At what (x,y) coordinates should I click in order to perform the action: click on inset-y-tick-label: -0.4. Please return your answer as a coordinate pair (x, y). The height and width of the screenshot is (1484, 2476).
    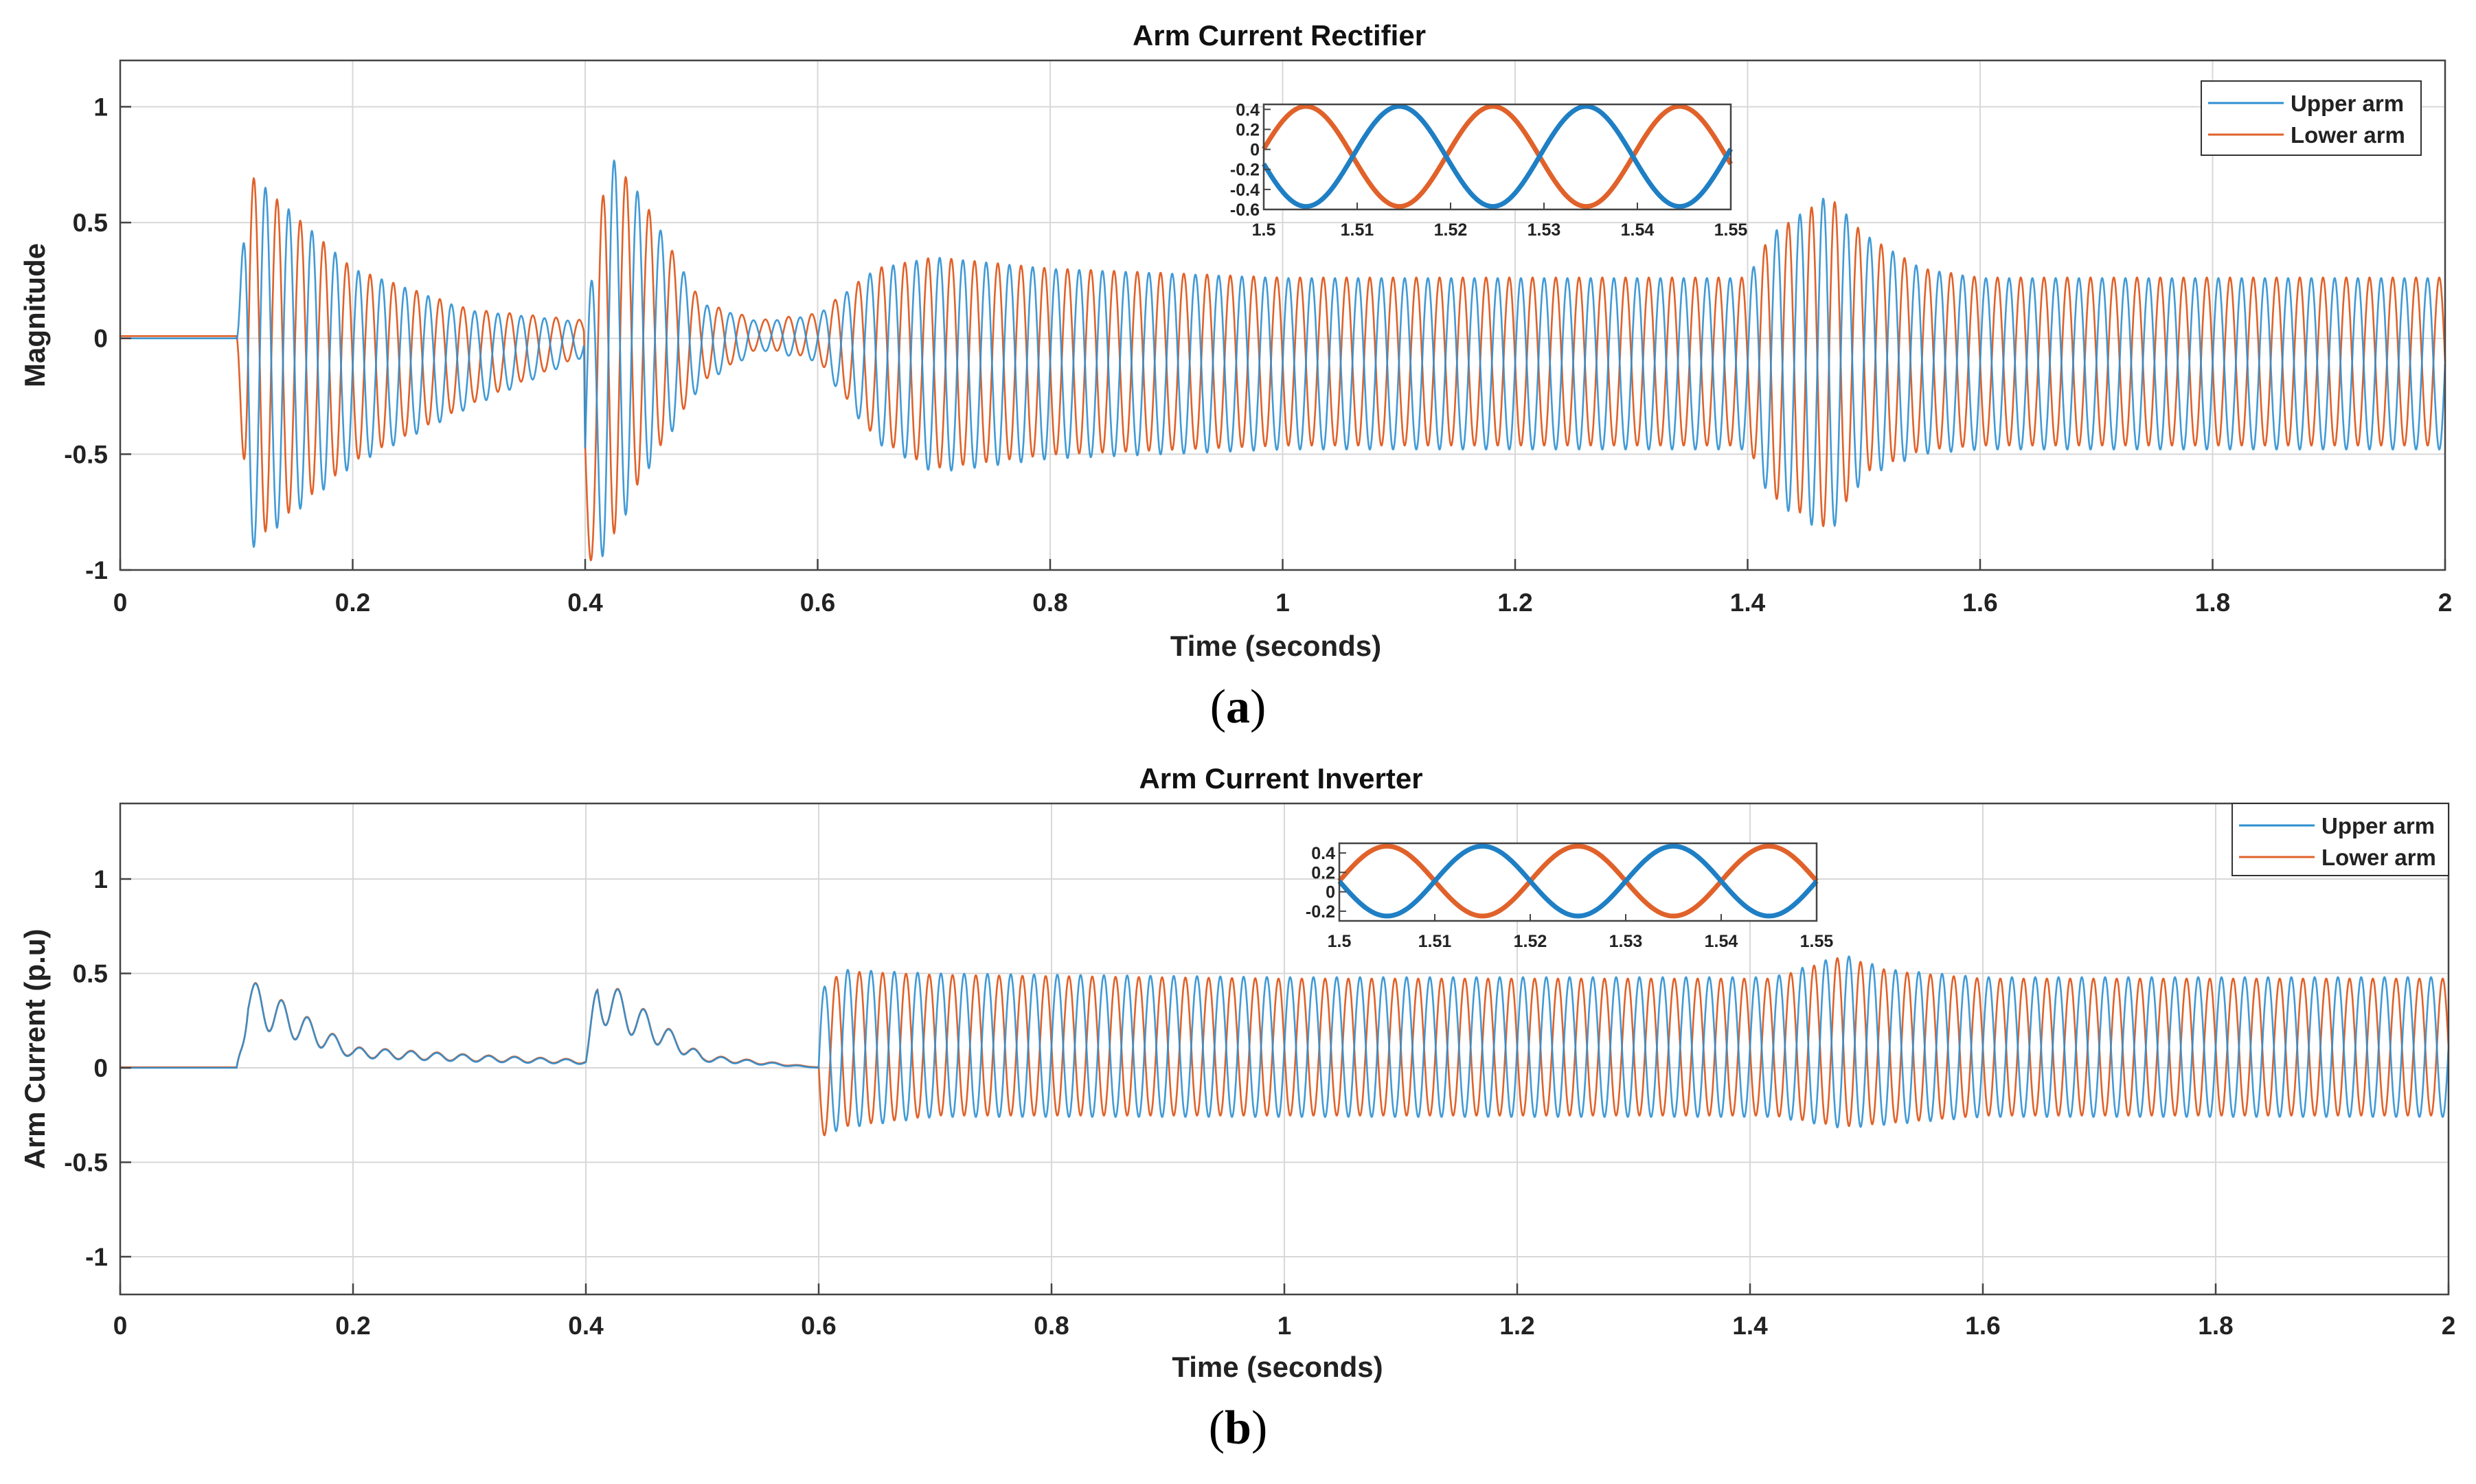
    Looking at the image, I should click on (1245, 191).